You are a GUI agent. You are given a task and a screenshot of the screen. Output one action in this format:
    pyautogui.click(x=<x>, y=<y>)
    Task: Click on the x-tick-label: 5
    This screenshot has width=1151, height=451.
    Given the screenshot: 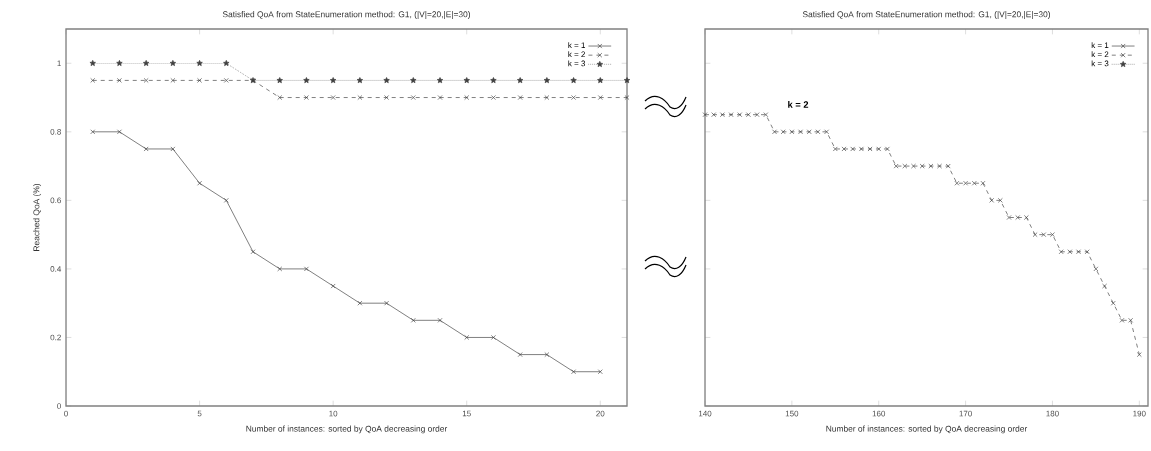 What is the action you would take?
    pyautogui.click(x=199, y=413)
    